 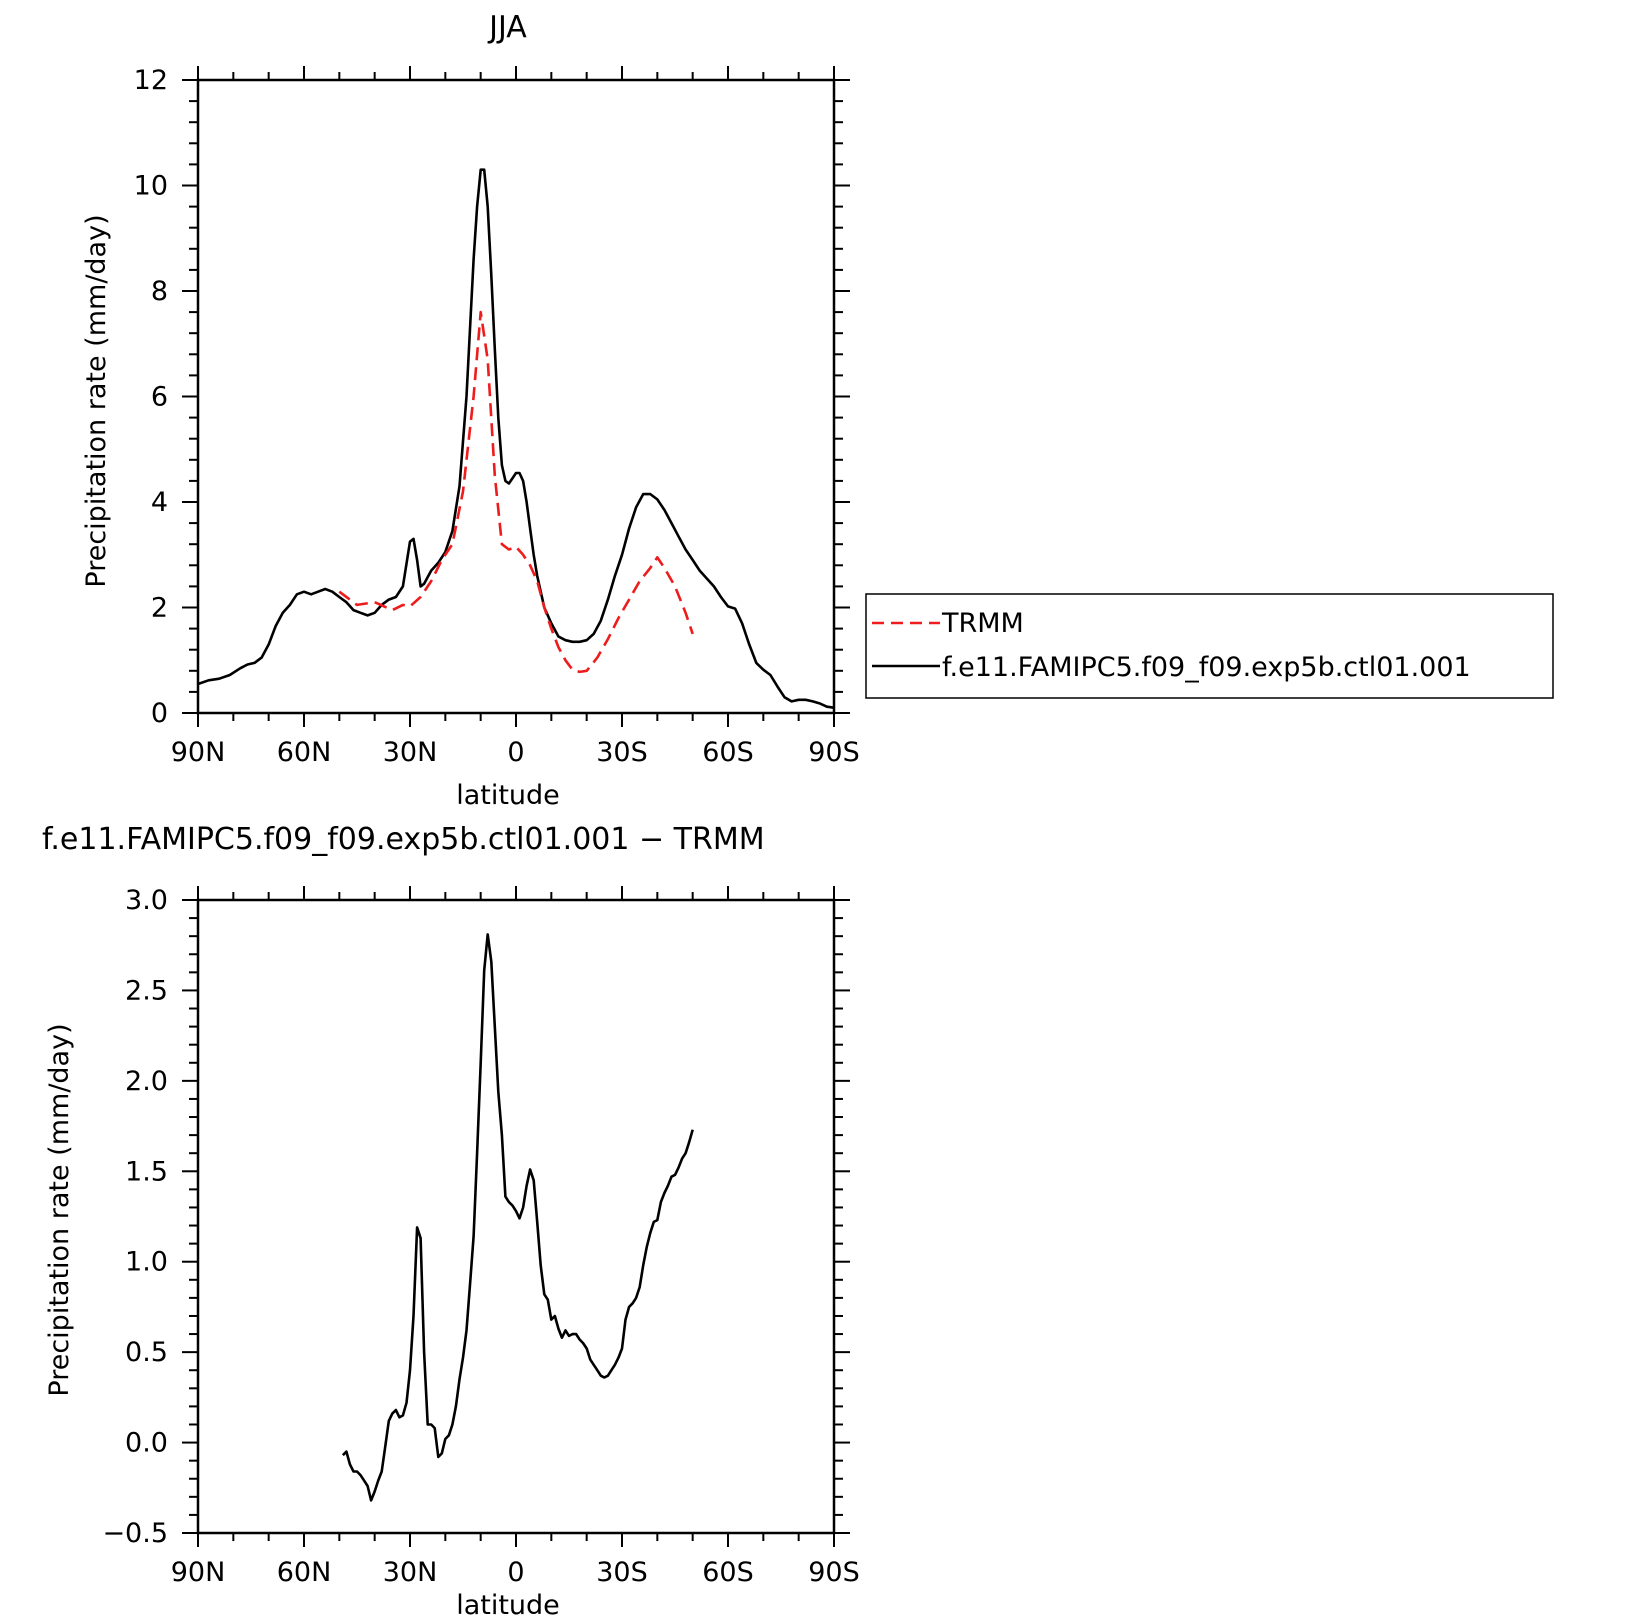 I want to click on bottom-y-tick-label: 3.0, so click(x=146, y=900).